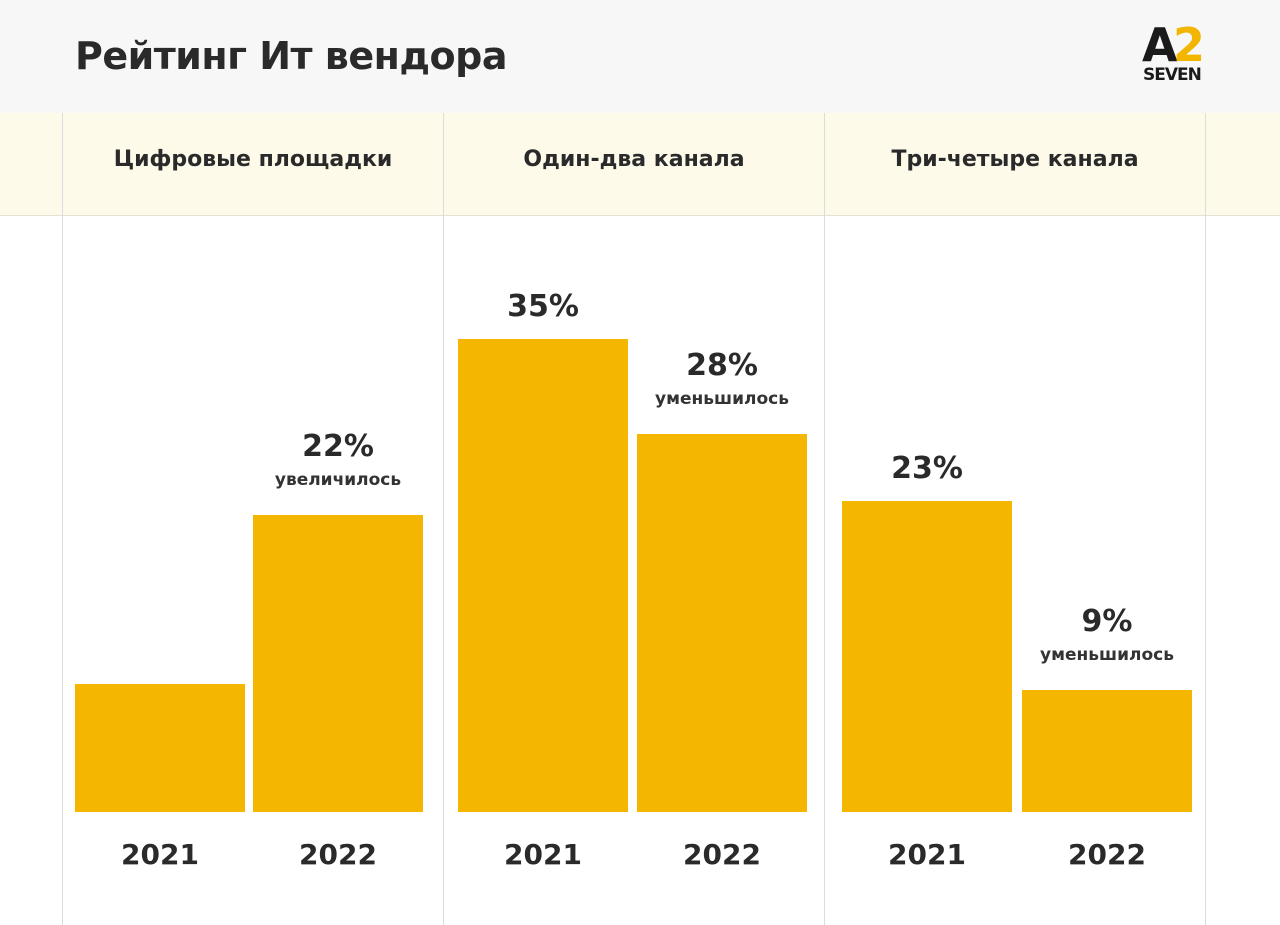 The height and width of the screenshot is (925, 1280). I want to click on value-label: 35%, so click(543, 306).